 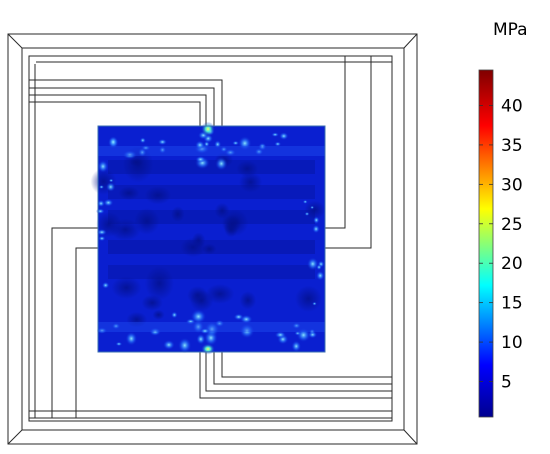 I want to click on colorbar-gradient, so click(x=486, y=243).